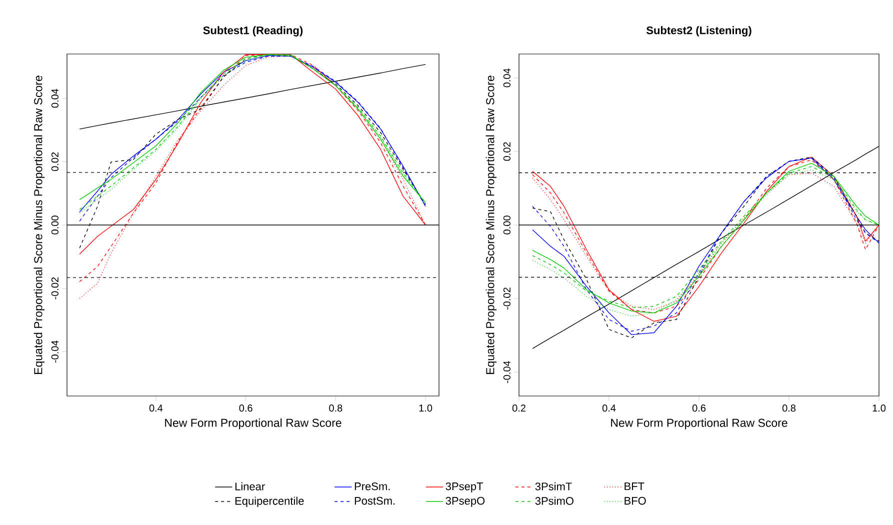  What do you see at coordinates (465, 501) in the screenshot?
I see `legend-label: 3PsepO` at bounding box center [465, 501].